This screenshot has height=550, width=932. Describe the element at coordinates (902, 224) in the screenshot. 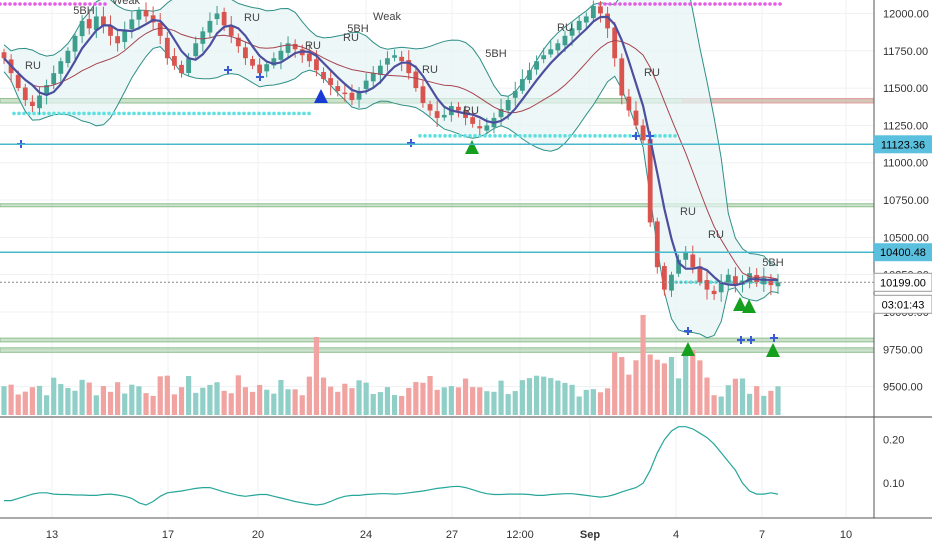

I see `price-tags: 11123.36 10400.48 10199.00 03:01:43` at that location.